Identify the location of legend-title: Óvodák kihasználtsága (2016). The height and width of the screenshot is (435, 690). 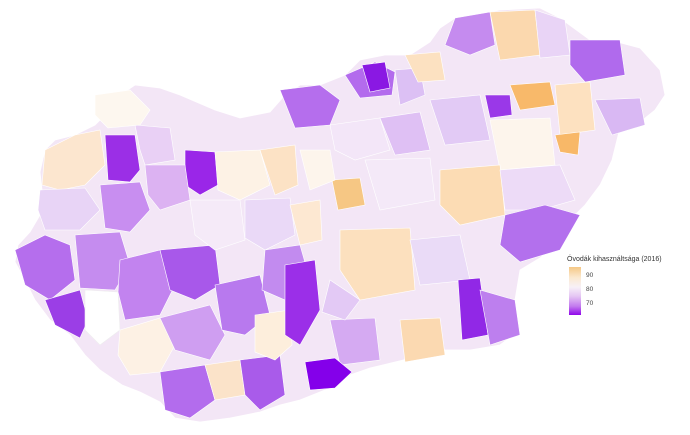
(614, 259).